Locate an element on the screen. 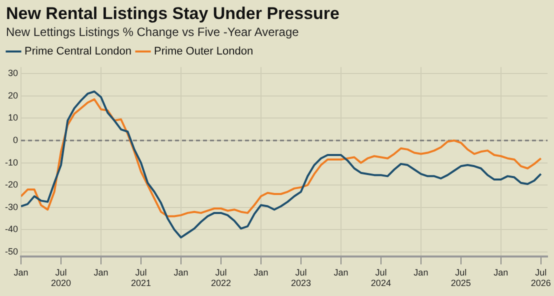 This screenshot has height=296, width=554. y-tick-label: 30 is located at coordinates (13, 73).